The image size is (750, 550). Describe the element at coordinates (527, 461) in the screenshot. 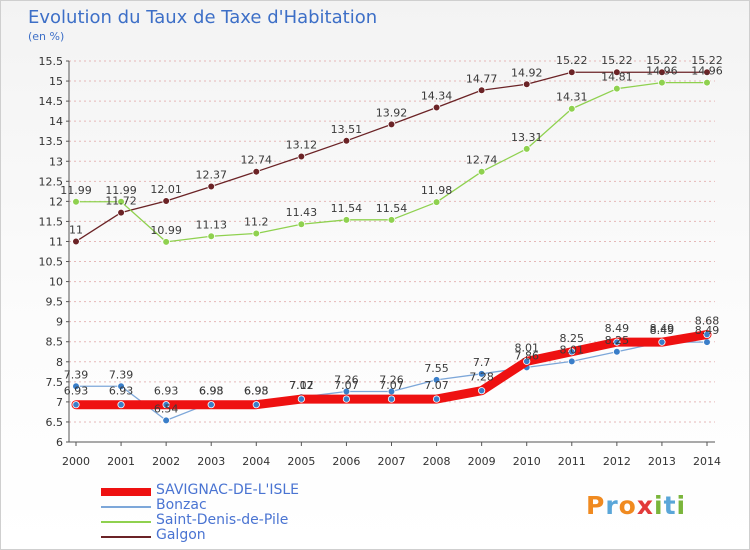

I see `x-tick-label: 2010` at that location.